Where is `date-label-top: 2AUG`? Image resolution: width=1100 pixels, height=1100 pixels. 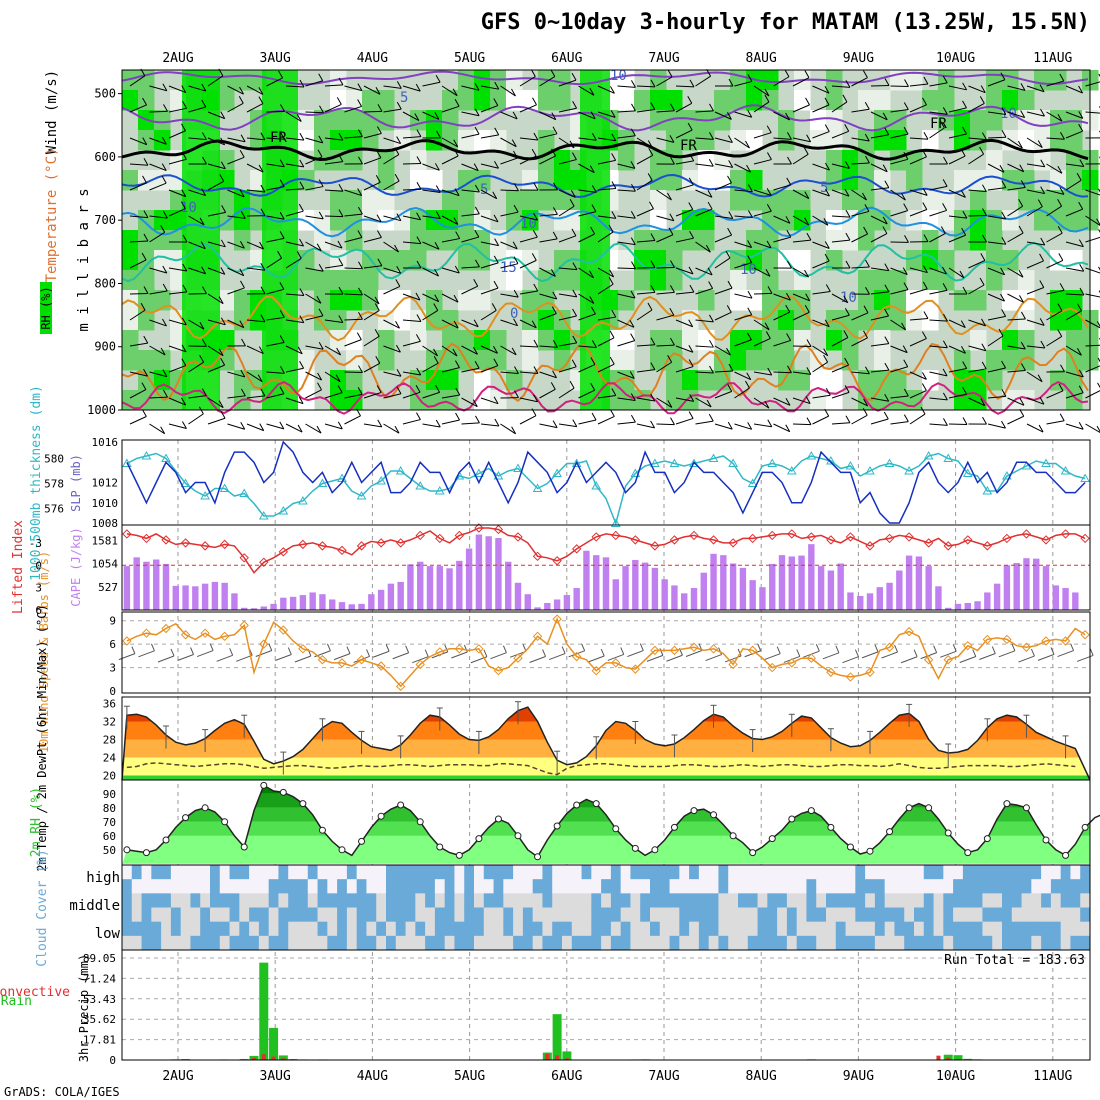 date-label-top: 2AUG is located at coordinates (177, 58).